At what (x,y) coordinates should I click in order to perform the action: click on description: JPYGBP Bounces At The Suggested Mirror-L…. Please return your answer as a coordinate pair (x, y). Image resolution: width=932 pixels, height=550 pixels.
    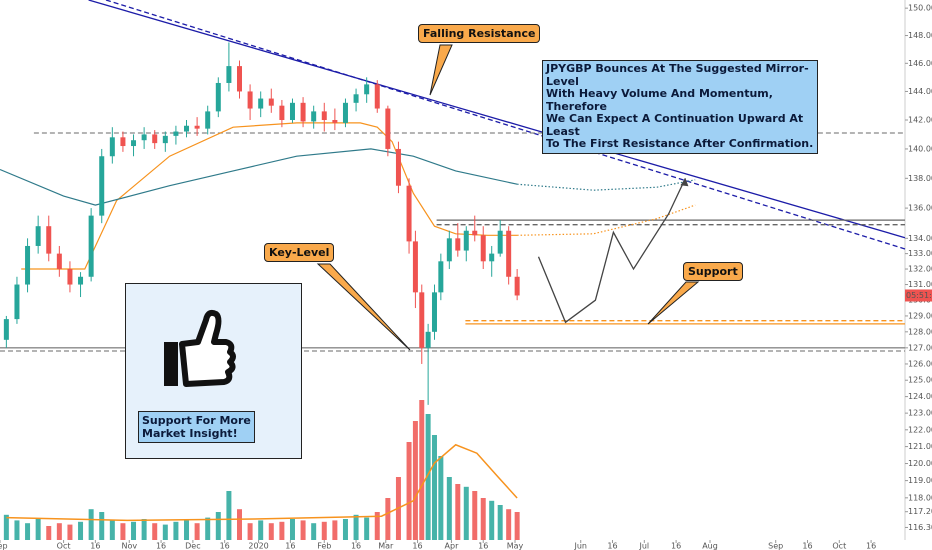
    Looking at the image, I should click on (680, 107).